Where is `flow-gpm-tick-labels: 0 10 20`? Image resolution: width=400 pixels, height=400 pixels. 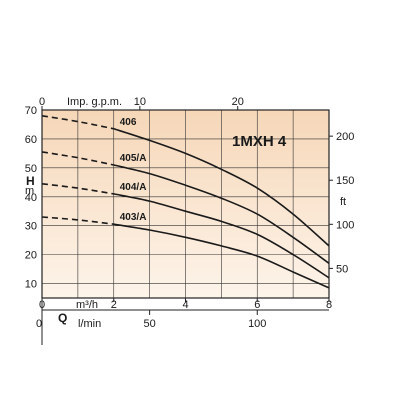
flow-gpm-tick-labels: 0 10 20 is located at coordinates (141, 103).